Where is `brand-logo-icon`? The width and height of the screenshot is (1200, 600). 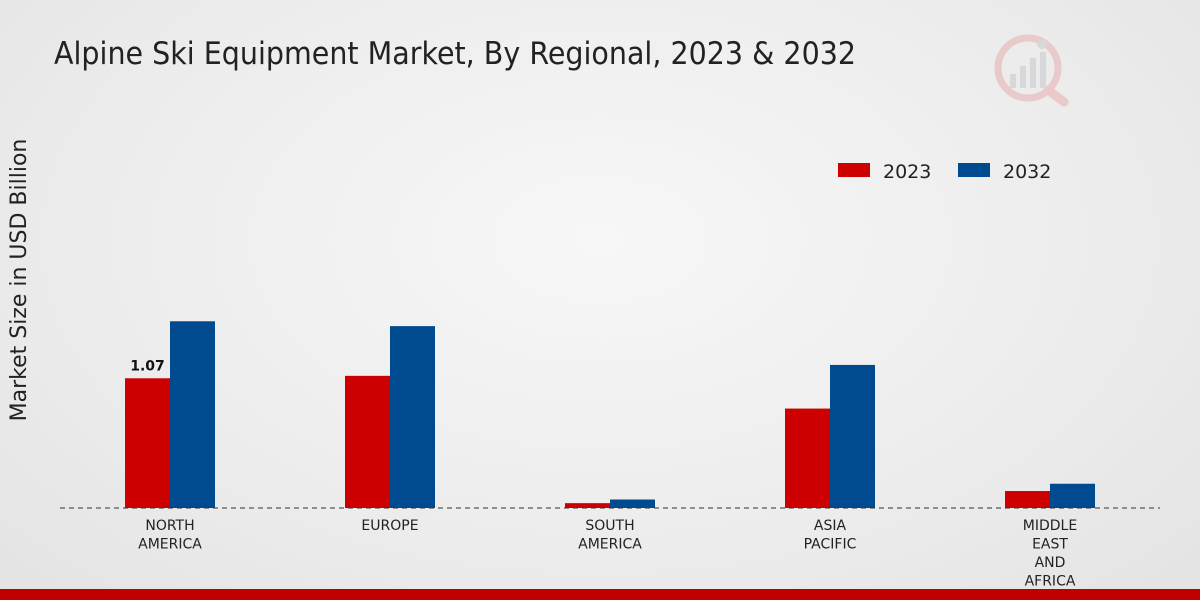 brand-logo-icon is located at coordinates (1032, 72).